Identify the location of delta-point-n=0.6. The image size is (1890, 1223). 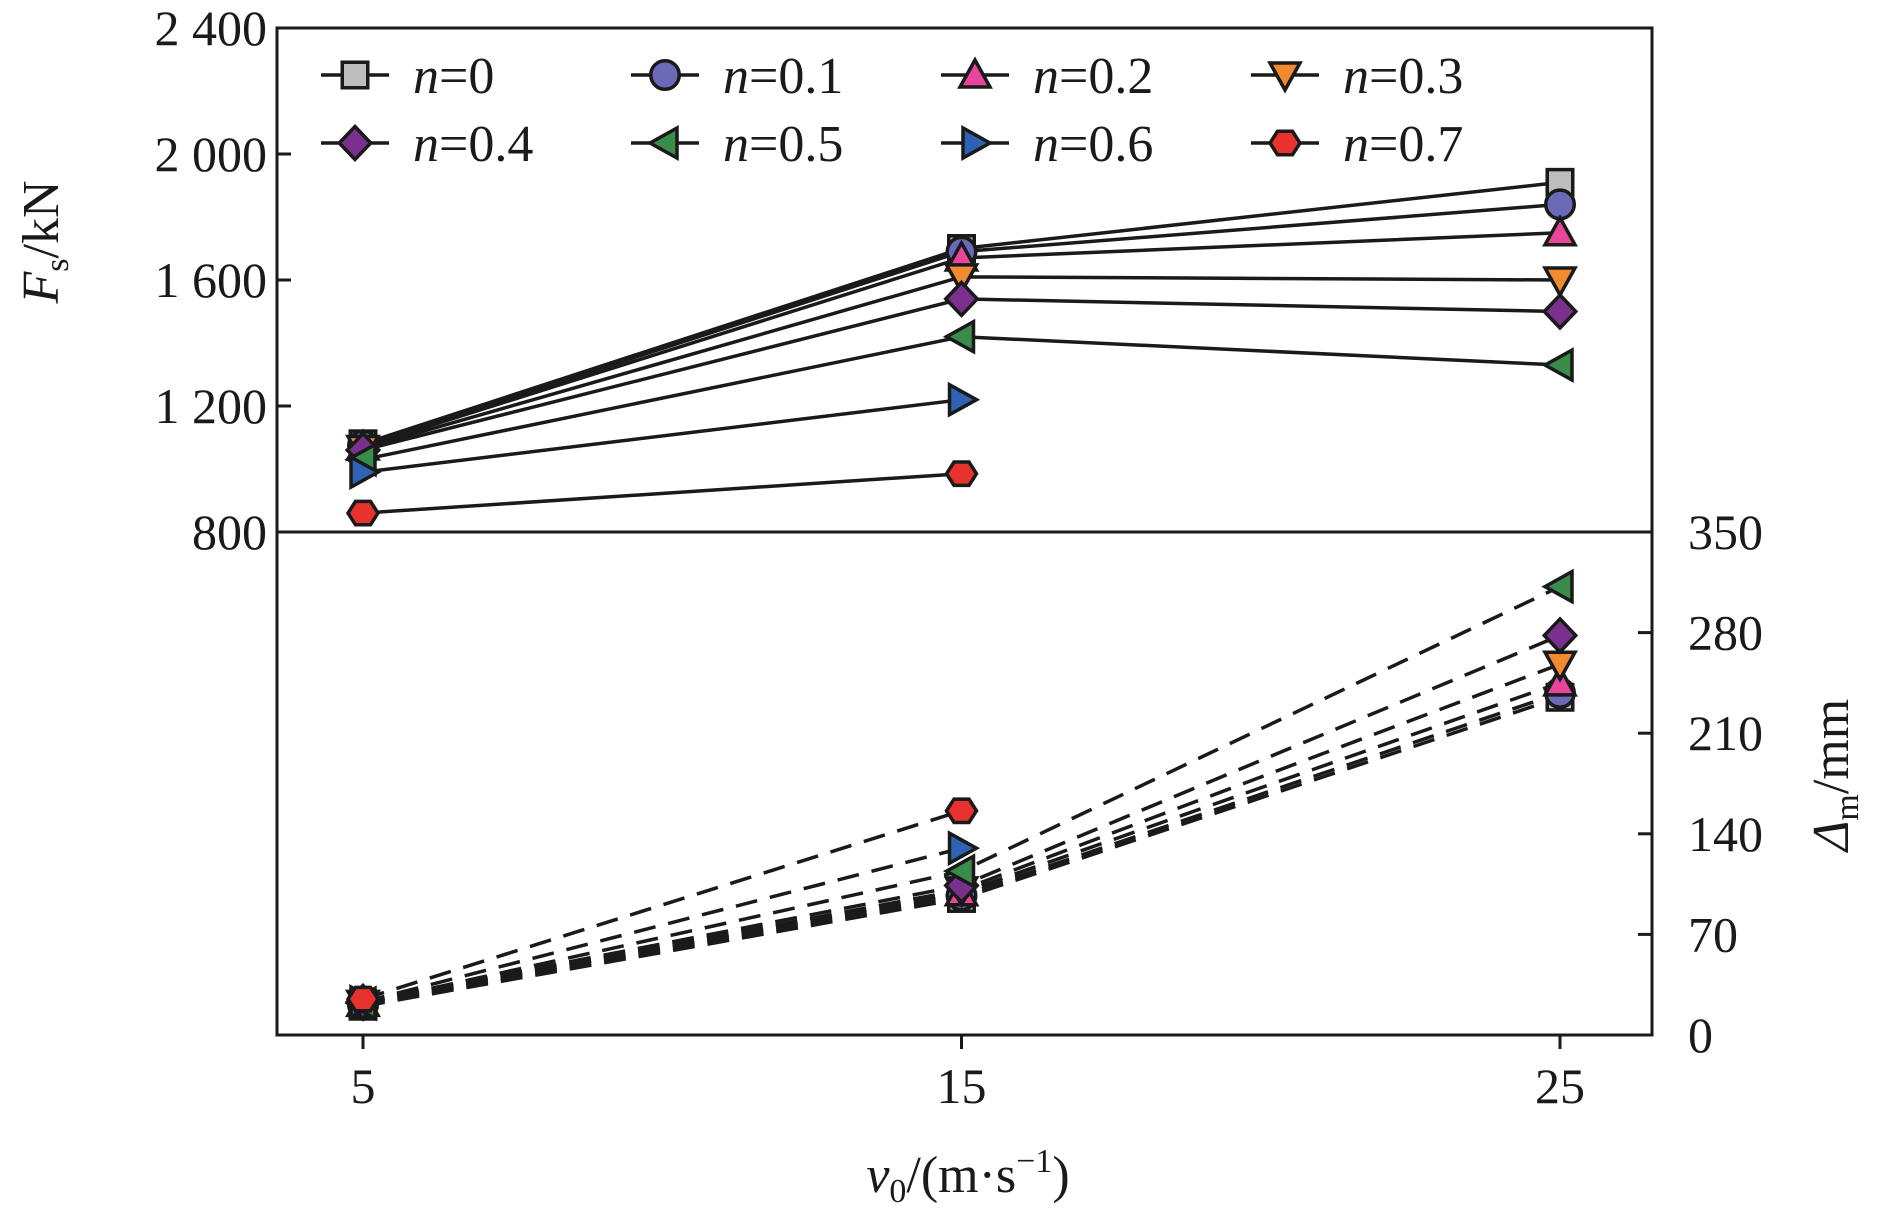
(964, 848).